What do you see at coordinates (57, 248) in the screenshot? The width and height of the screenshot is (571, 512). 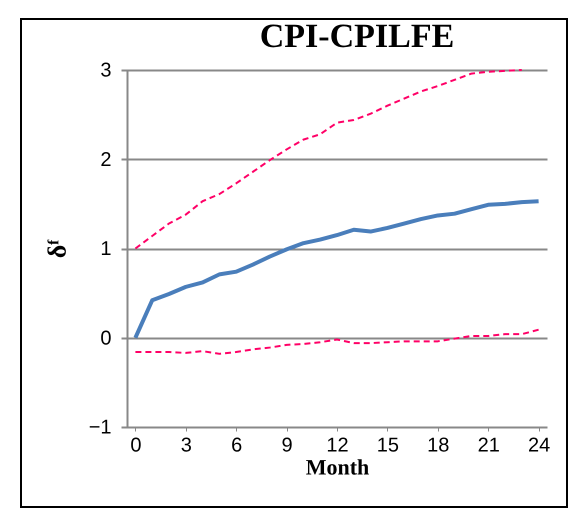 I see `y-axis-title: δᶠ` at bounding box center [57, 248].